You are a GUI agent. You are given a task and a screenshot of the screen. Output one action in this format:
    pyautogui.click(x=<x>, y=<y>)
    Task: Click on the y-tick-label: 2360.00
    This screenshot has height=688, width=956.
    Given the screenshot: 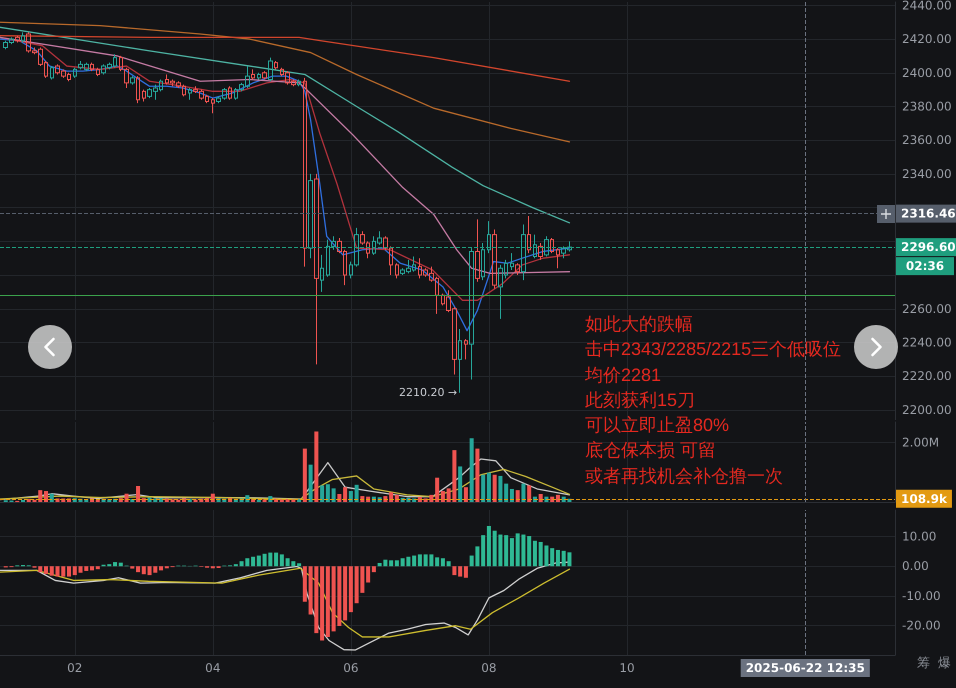 What is the action you would take?
    pyautogui.click(x=927, y=140)
    